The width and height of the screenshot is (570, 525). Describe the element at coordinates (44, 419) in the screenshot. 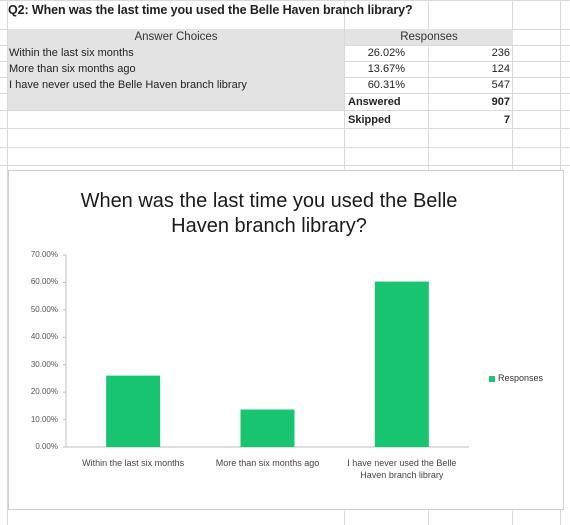

I see `y-tick-label: 10.00%` at that location.